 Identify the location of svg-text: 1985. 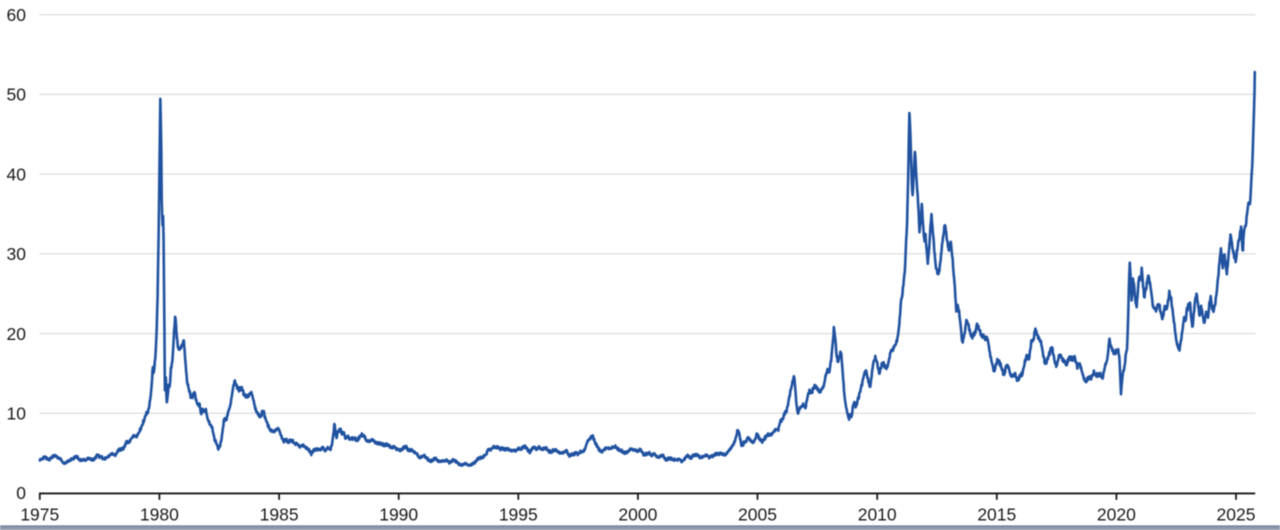
(279, 515).